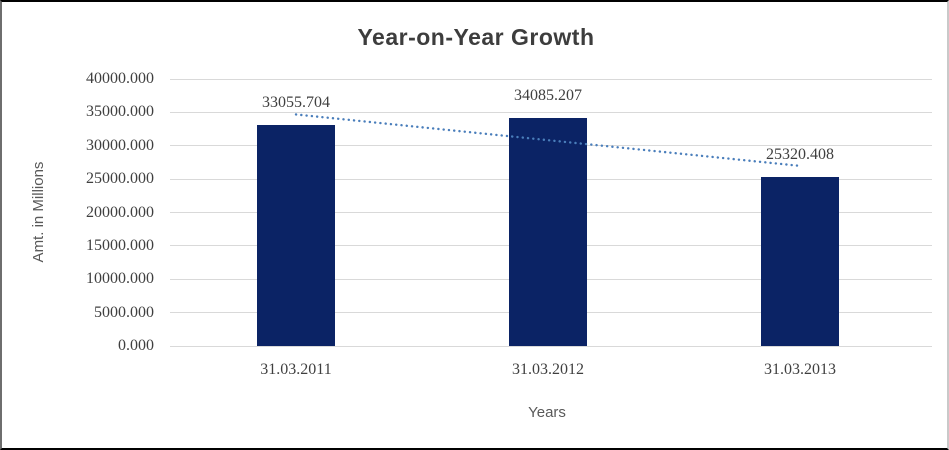  Describe the element at coordinates (120, 78) in the screenshot. I see `y-tick-label: 40000.000` at that location.